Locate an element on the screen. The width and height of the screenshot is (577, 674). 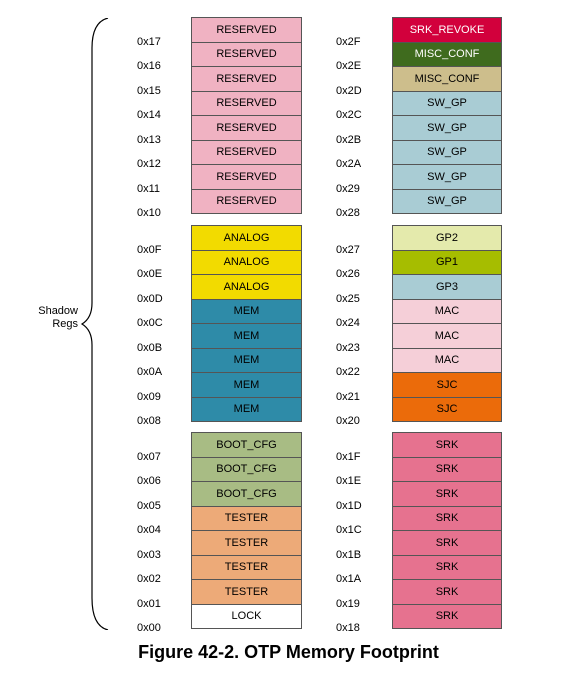
left-address-0x08: 0x08 is located at coordinates (149, 421).